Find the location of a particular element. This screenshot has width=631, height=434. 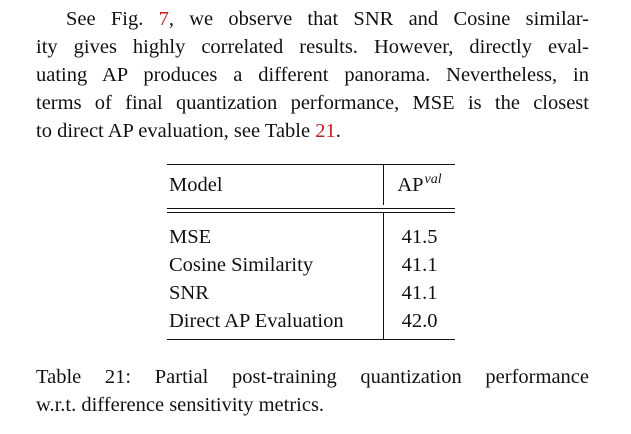

header-metric-label: AP is located at coordinates (410, 184).